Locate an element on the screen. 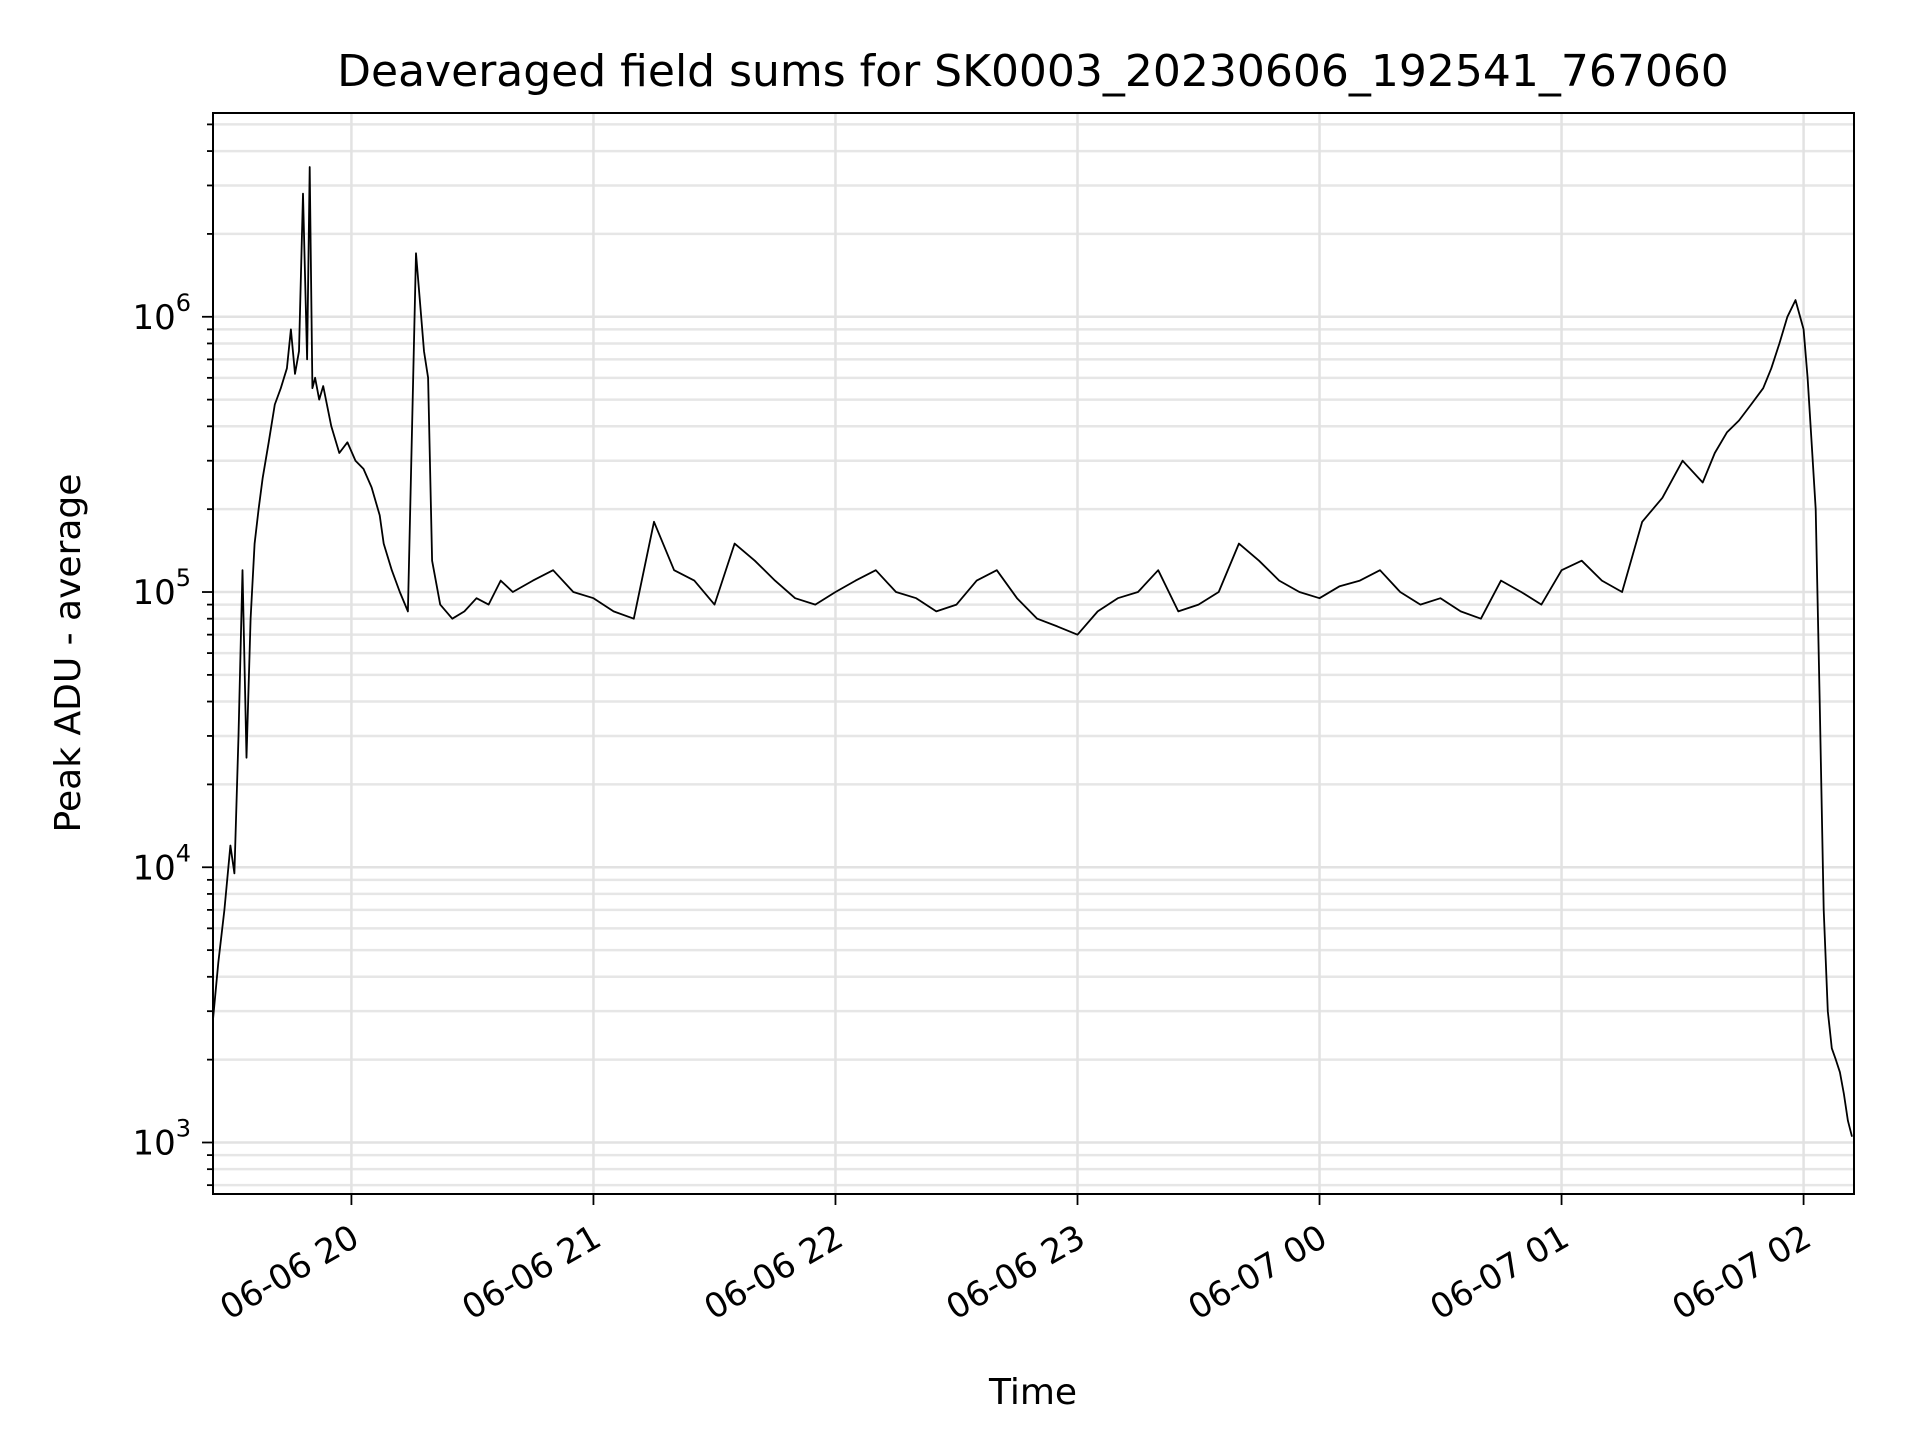 This screenshot has width=1920, height=1440. y-axis-ticks: 10³ 10⁴ 10⁵ 10⁶ is located at coordinates (172, 655).